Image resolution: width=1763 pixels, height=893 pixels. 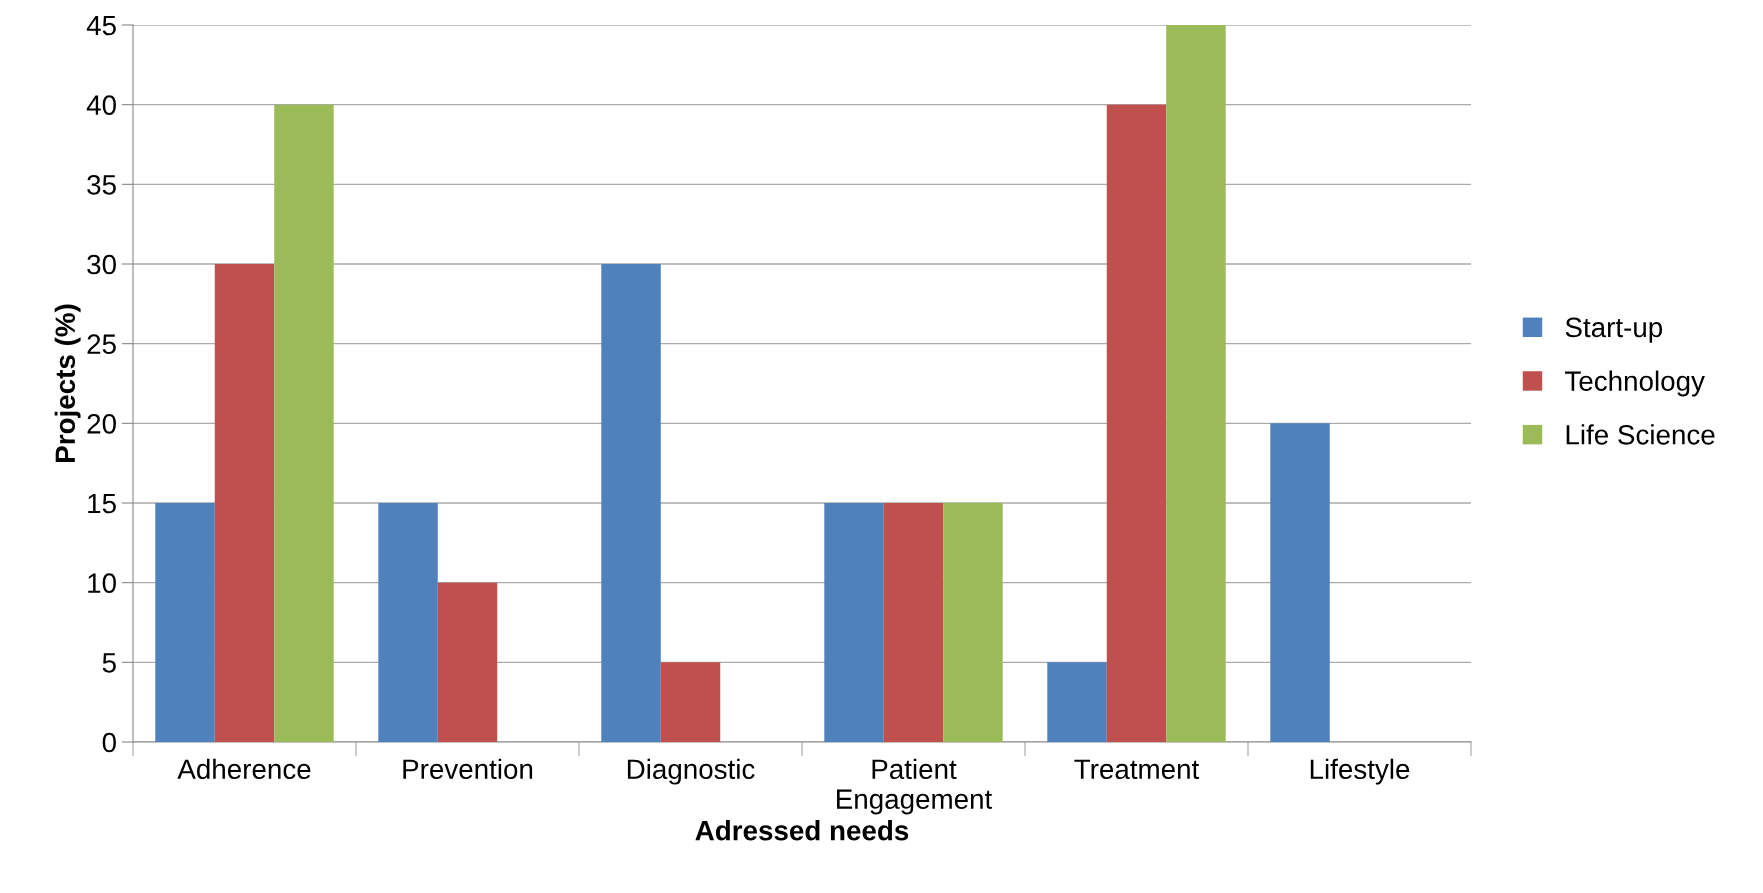 I want to click on y-tick-label: 15, so click(x=102, y=503).